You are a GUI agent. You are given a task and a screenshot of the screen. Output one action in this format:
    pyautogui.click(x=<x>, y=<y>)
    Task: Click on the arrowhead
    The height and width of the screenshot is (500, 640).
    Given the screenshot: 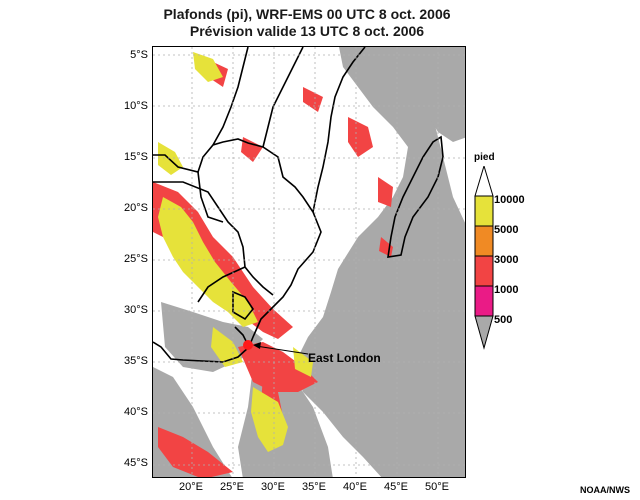 What is the action you would take?
    pyautogui.click(x=257, y=345)
    